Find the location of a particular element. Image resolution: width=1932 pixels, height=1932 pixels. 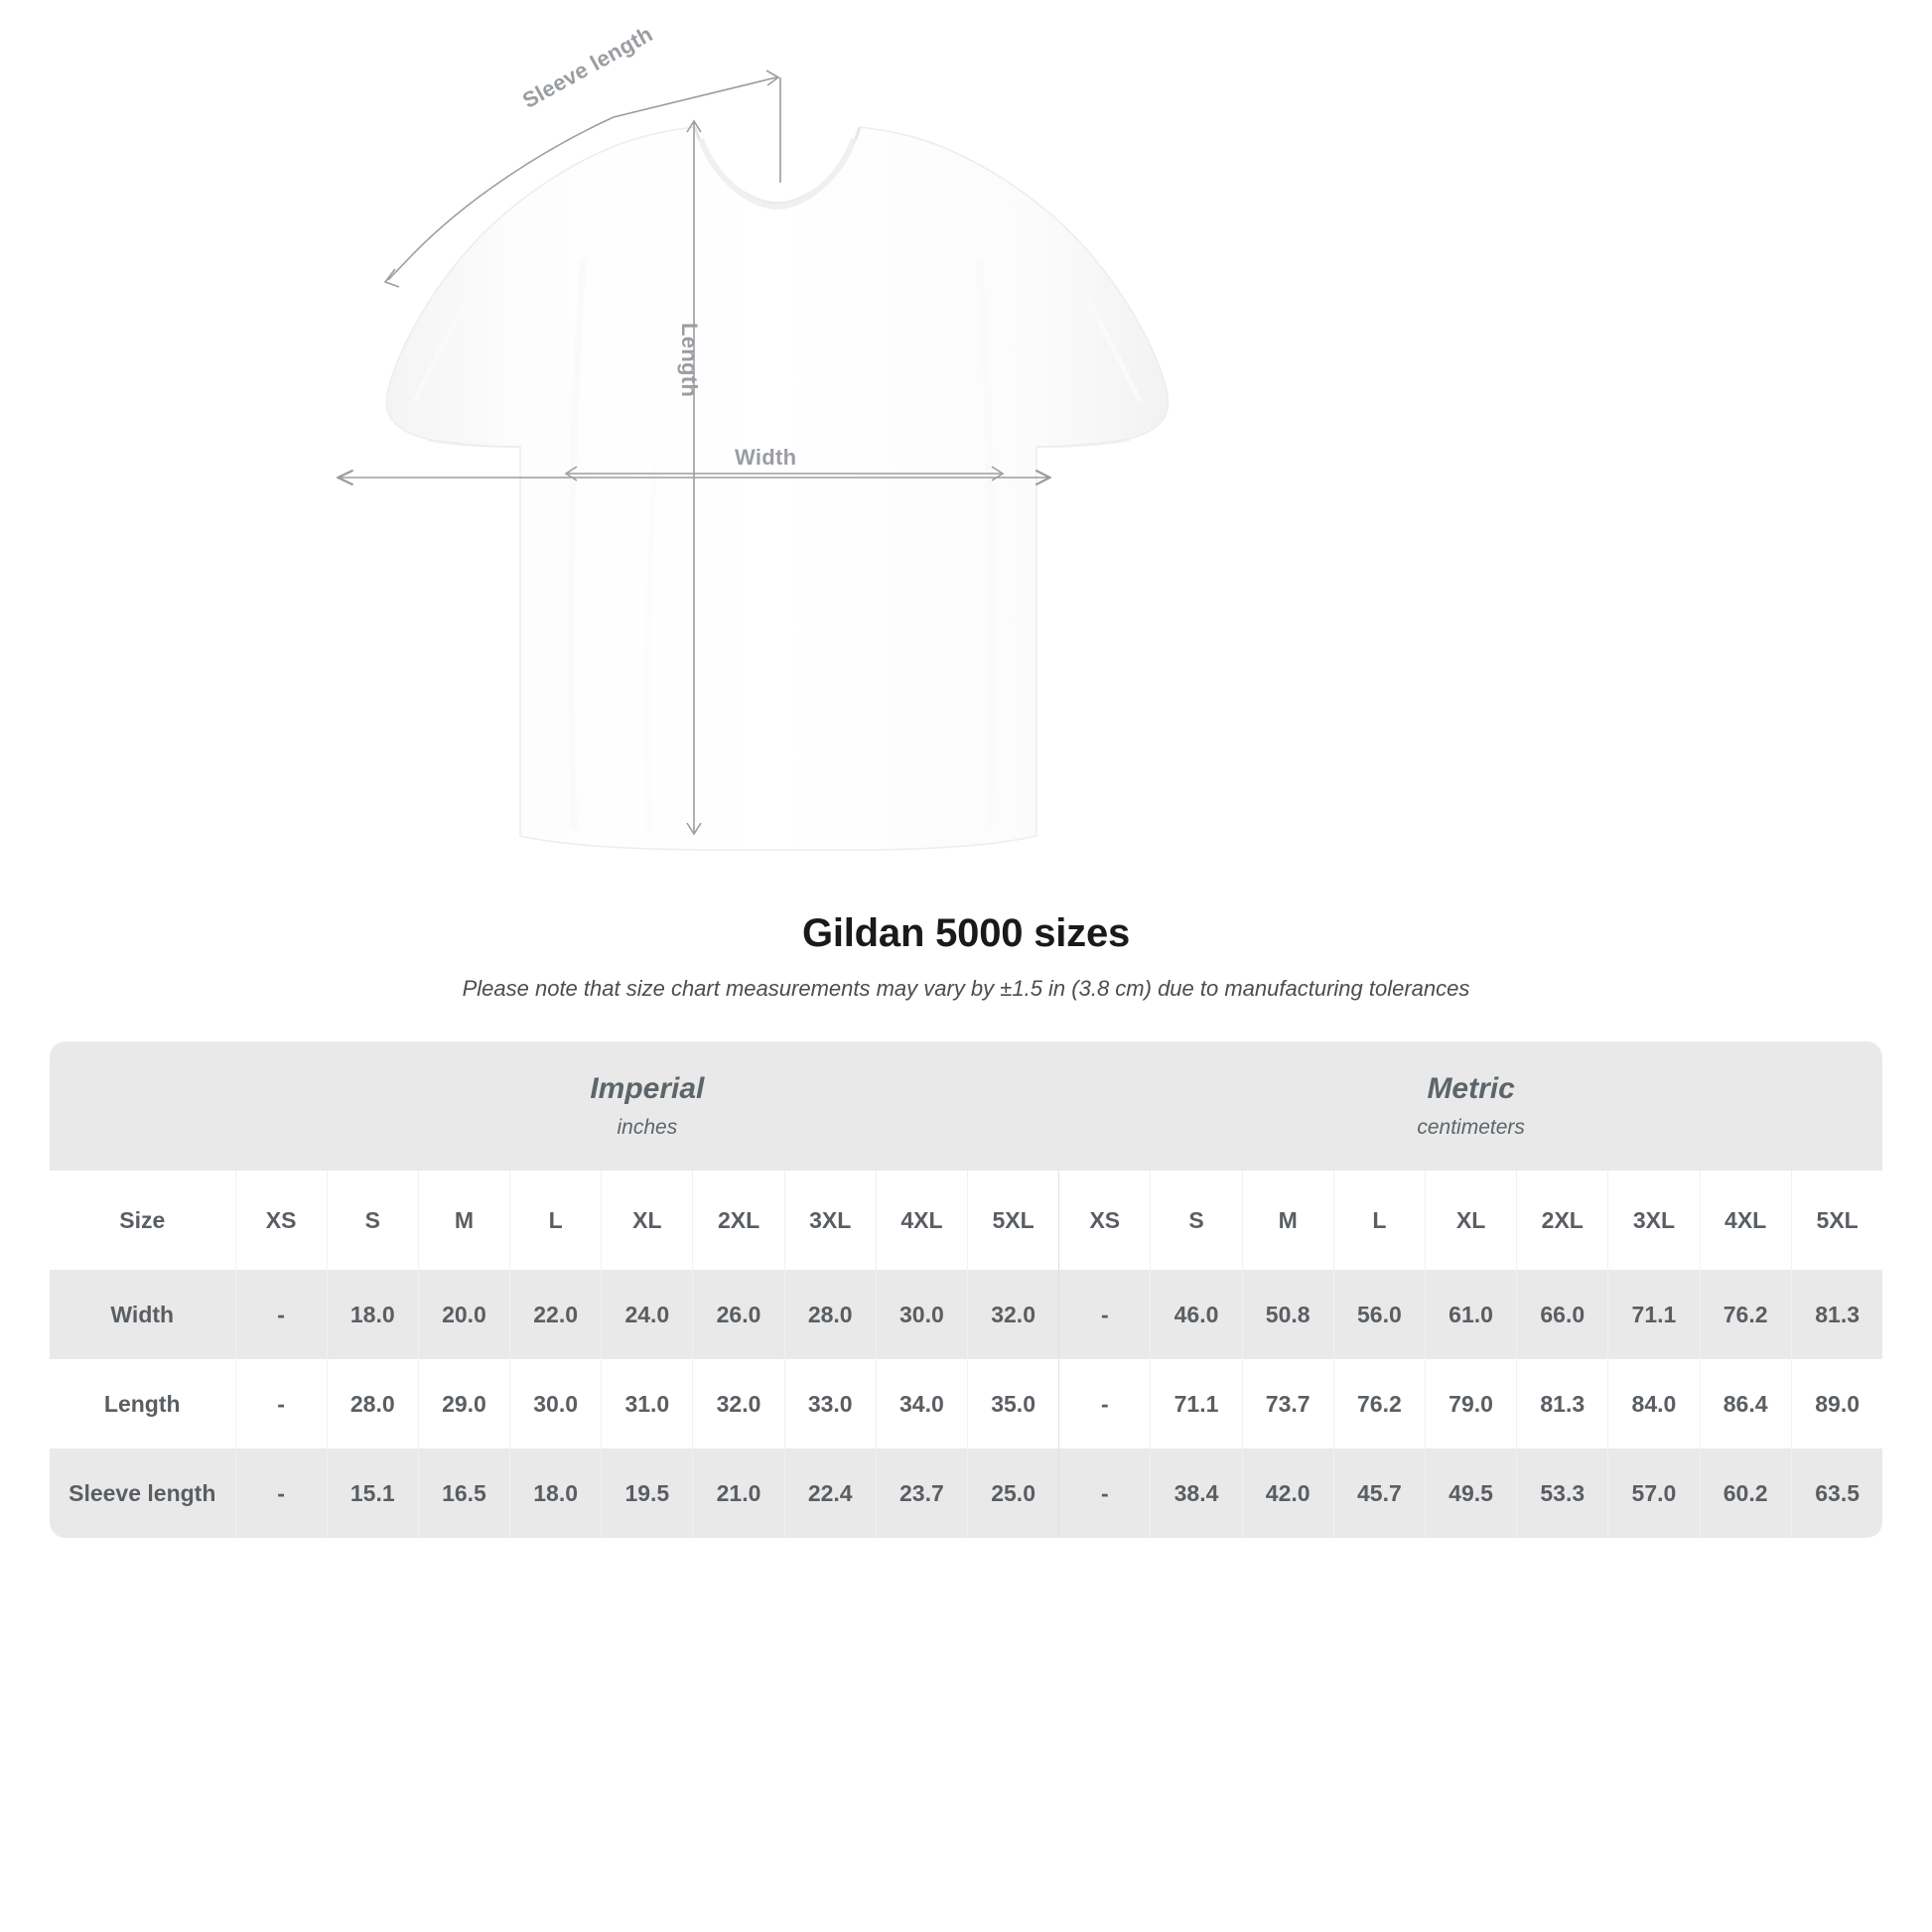

sleeve-dimension-line is located at coordinates (582, 178).